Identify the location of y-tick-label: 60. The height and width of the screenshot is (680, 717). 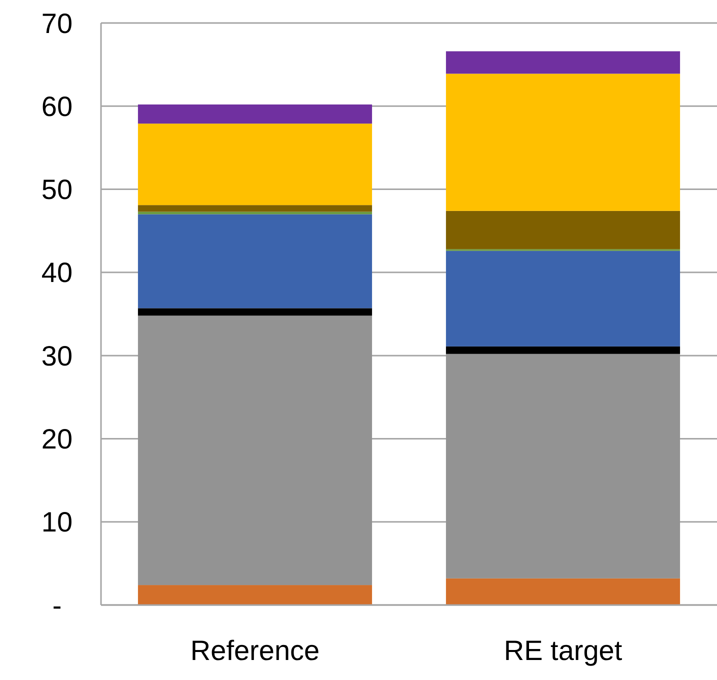
(57, 106).